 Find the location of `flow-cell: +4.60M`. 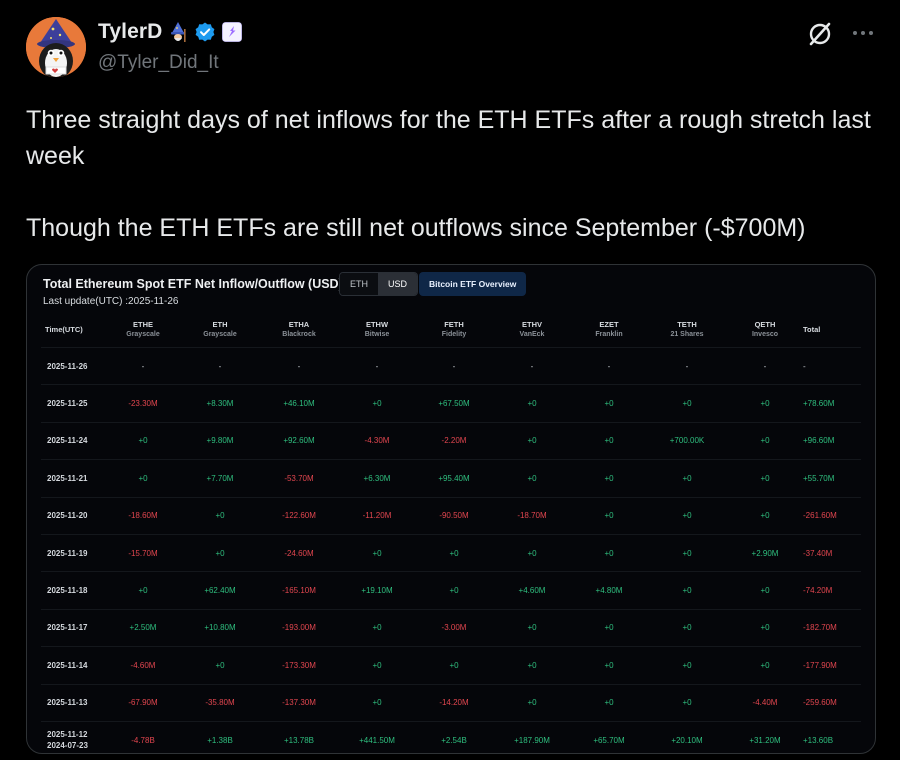

flow-cell: +4.60M is located at coordinates (532, 590).